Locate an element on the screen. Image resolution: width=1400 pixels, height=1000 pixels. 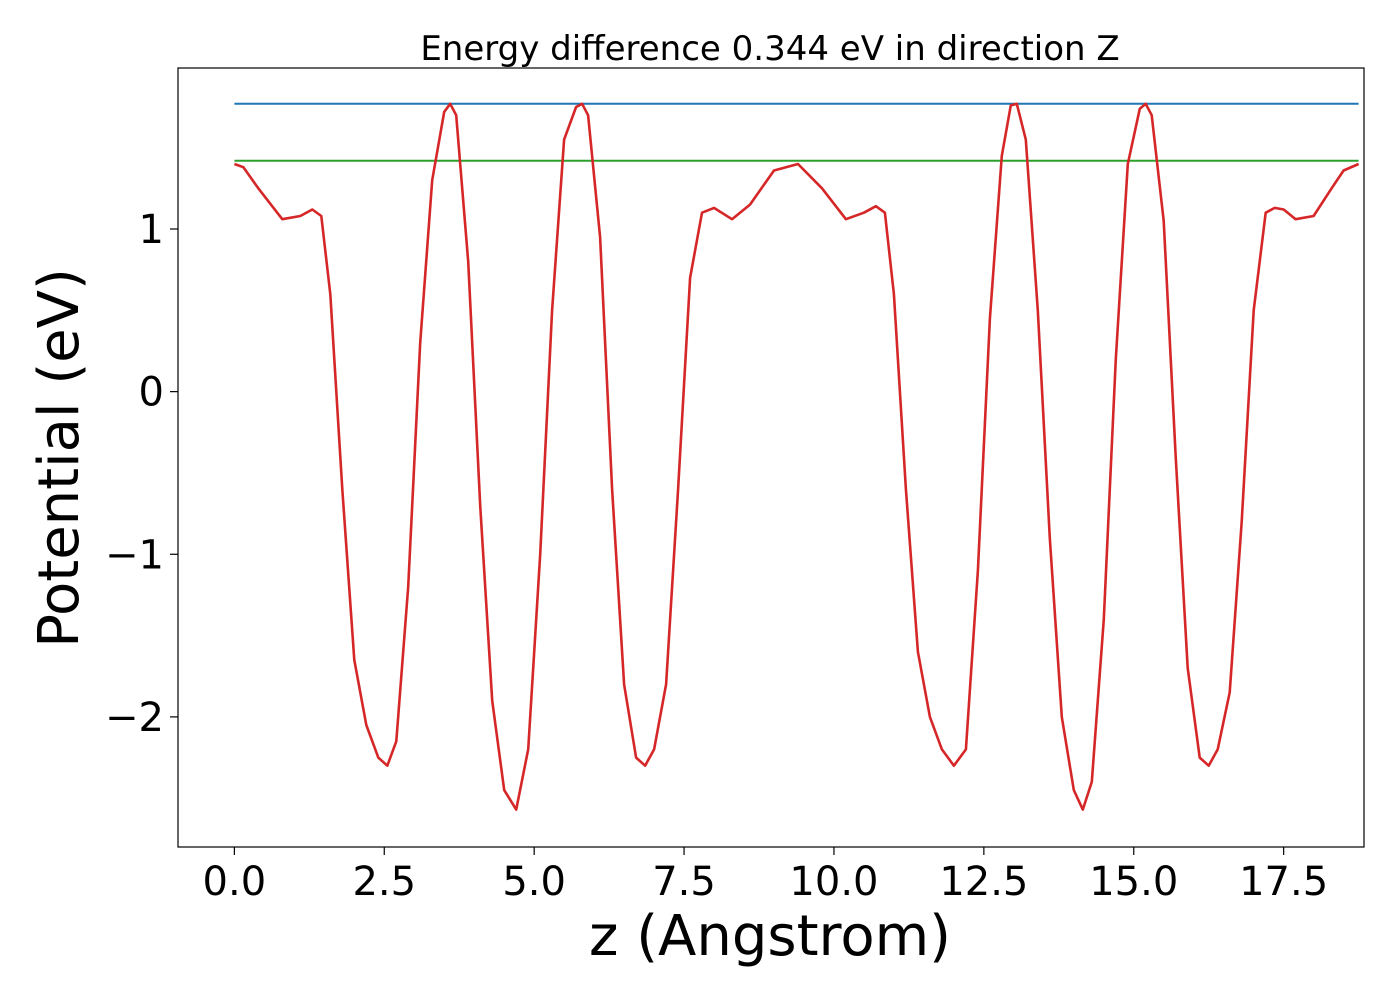
y-tick-label: −2 is located at coordinates (134, 718).